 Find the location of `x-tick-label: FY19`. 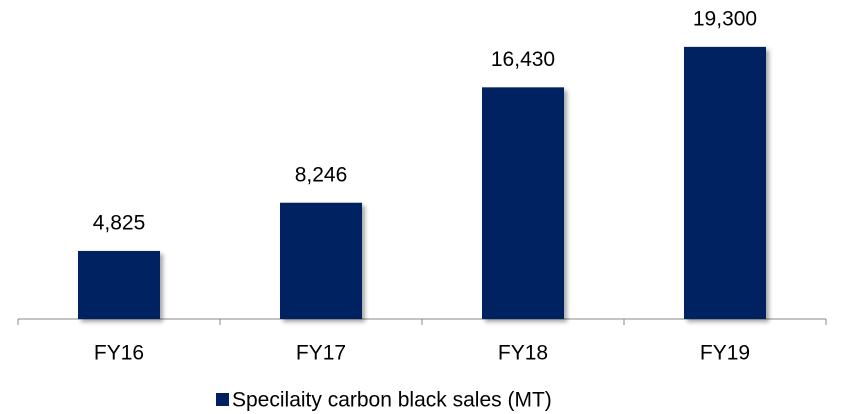

x-tick-label: FY19 is located at coordinates (725, 353).